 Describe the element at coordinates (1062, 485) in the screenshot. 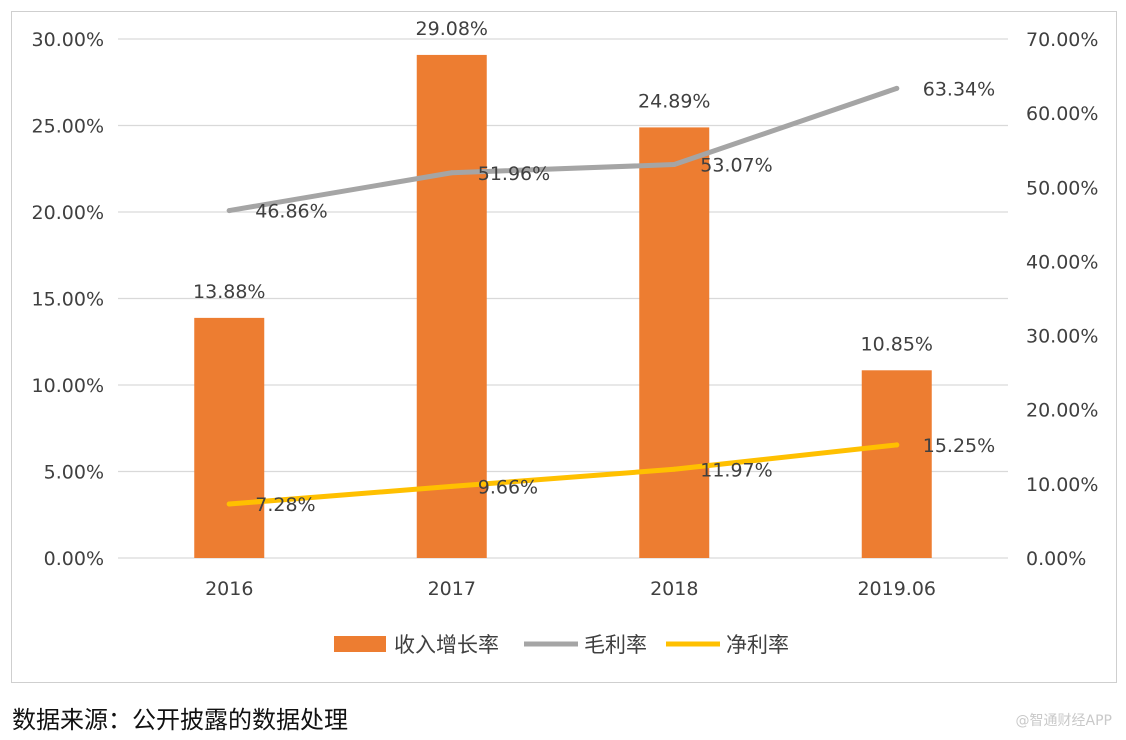

I see `y-right-tick-label: 10.00%` at that location.